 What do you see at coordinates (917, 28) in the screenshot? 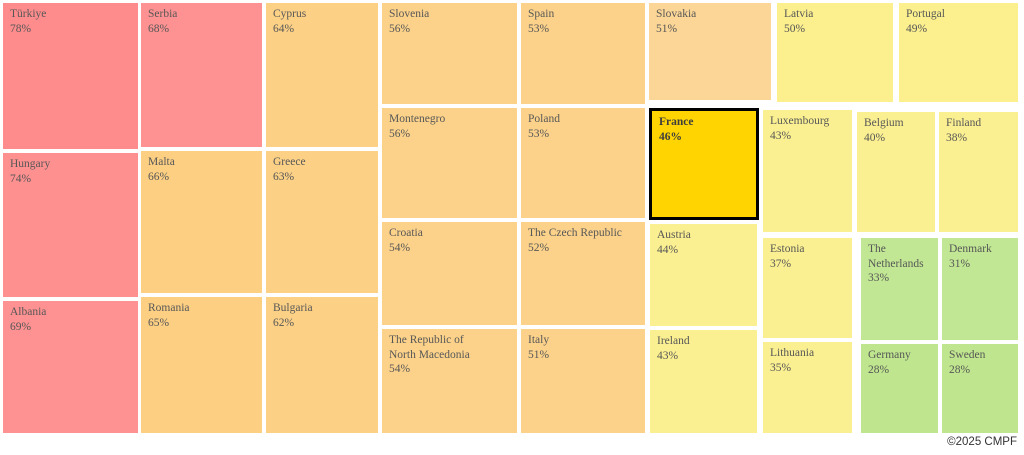
I see `country-value: 49%` at bounding box center [917, 28].